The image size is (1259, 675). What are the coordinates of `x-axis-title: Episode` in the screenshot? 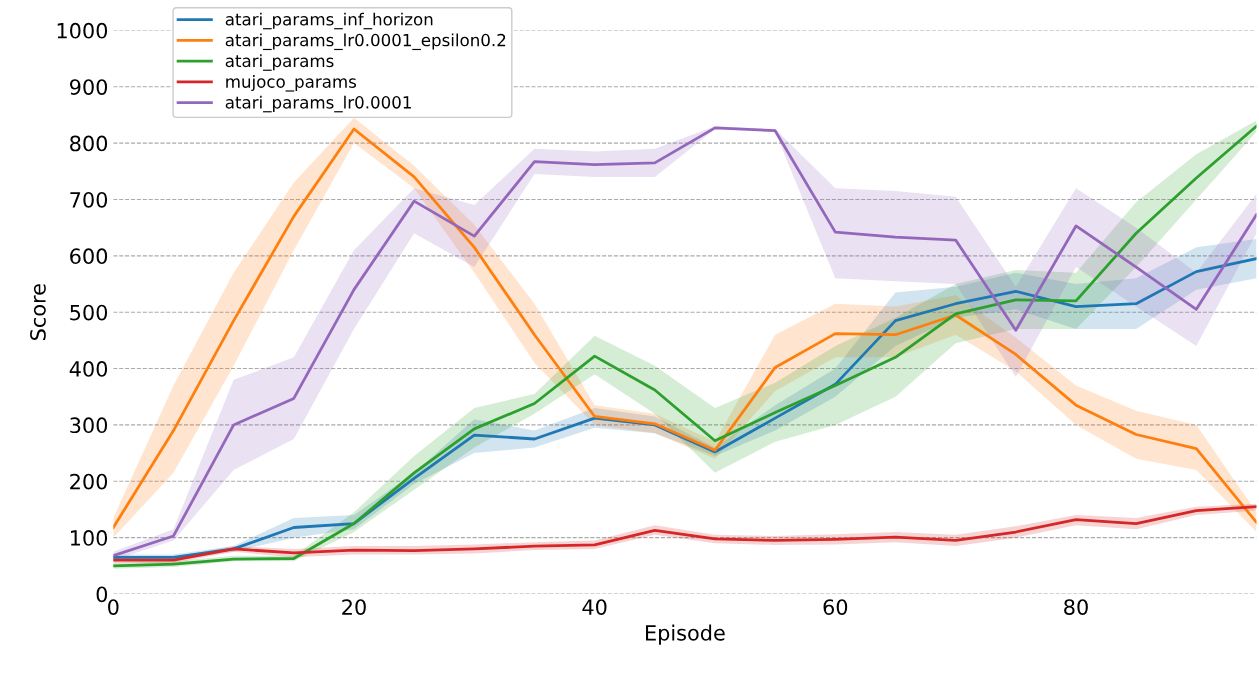 It's located at (685, 634).